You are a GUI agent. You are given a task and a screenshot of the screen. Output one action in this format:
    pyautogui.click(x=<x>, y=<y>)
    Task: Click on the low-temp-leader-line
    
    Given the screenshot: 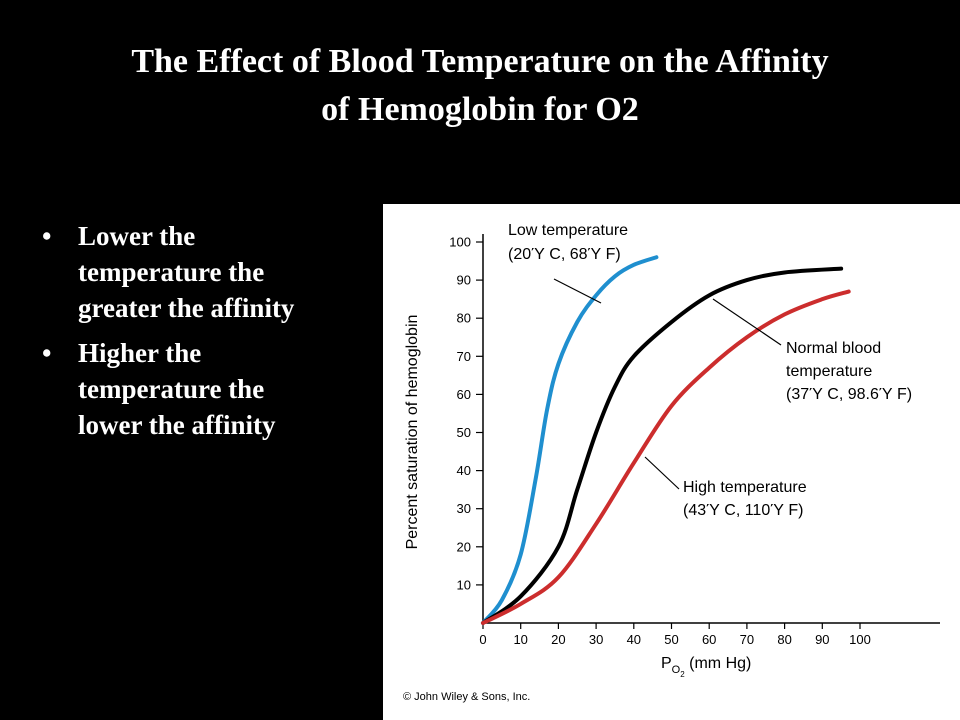 What is the action you would take?
    pyautogui.click(x=577, y=291)
    